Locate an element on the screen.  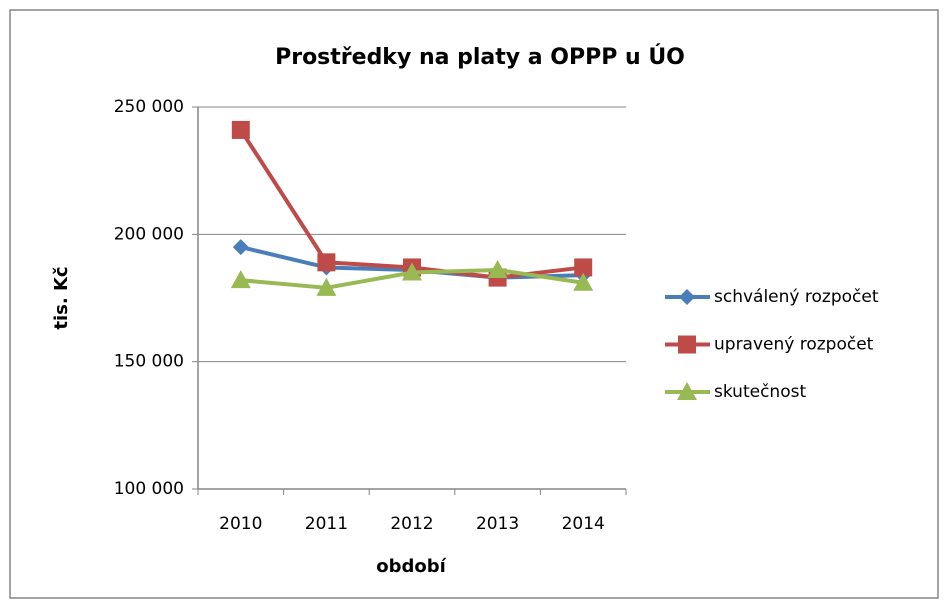
chart-title: Prostředky na platy a OPPP u ÚO is located at coordinates (480, 57).